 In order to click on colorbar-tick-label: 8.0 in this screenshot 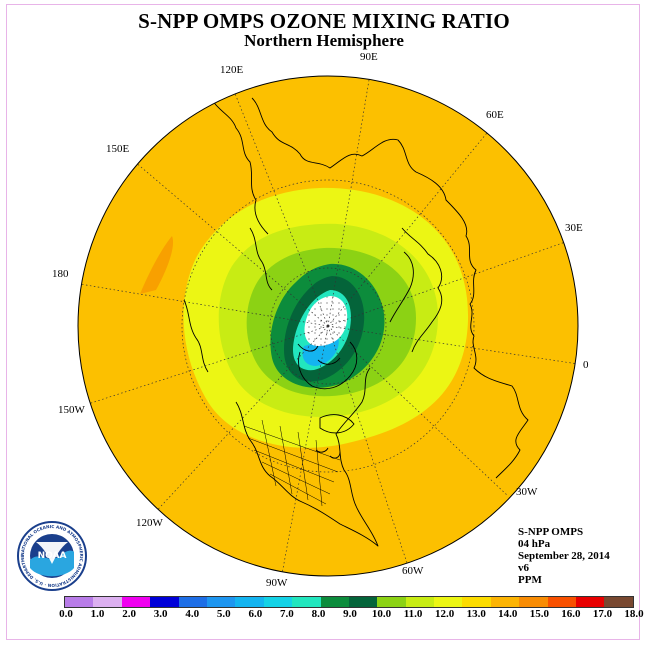, I will do `click(318, 614)`.